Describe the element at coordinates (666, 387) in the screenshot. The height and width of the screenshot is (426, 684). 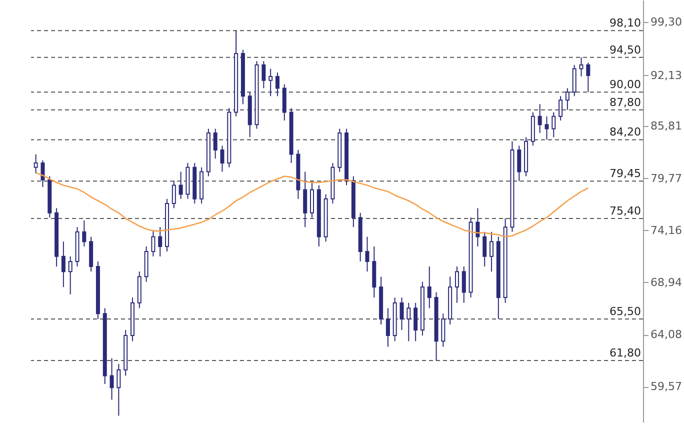
I see `y-tick-label: 59,57` at that location.